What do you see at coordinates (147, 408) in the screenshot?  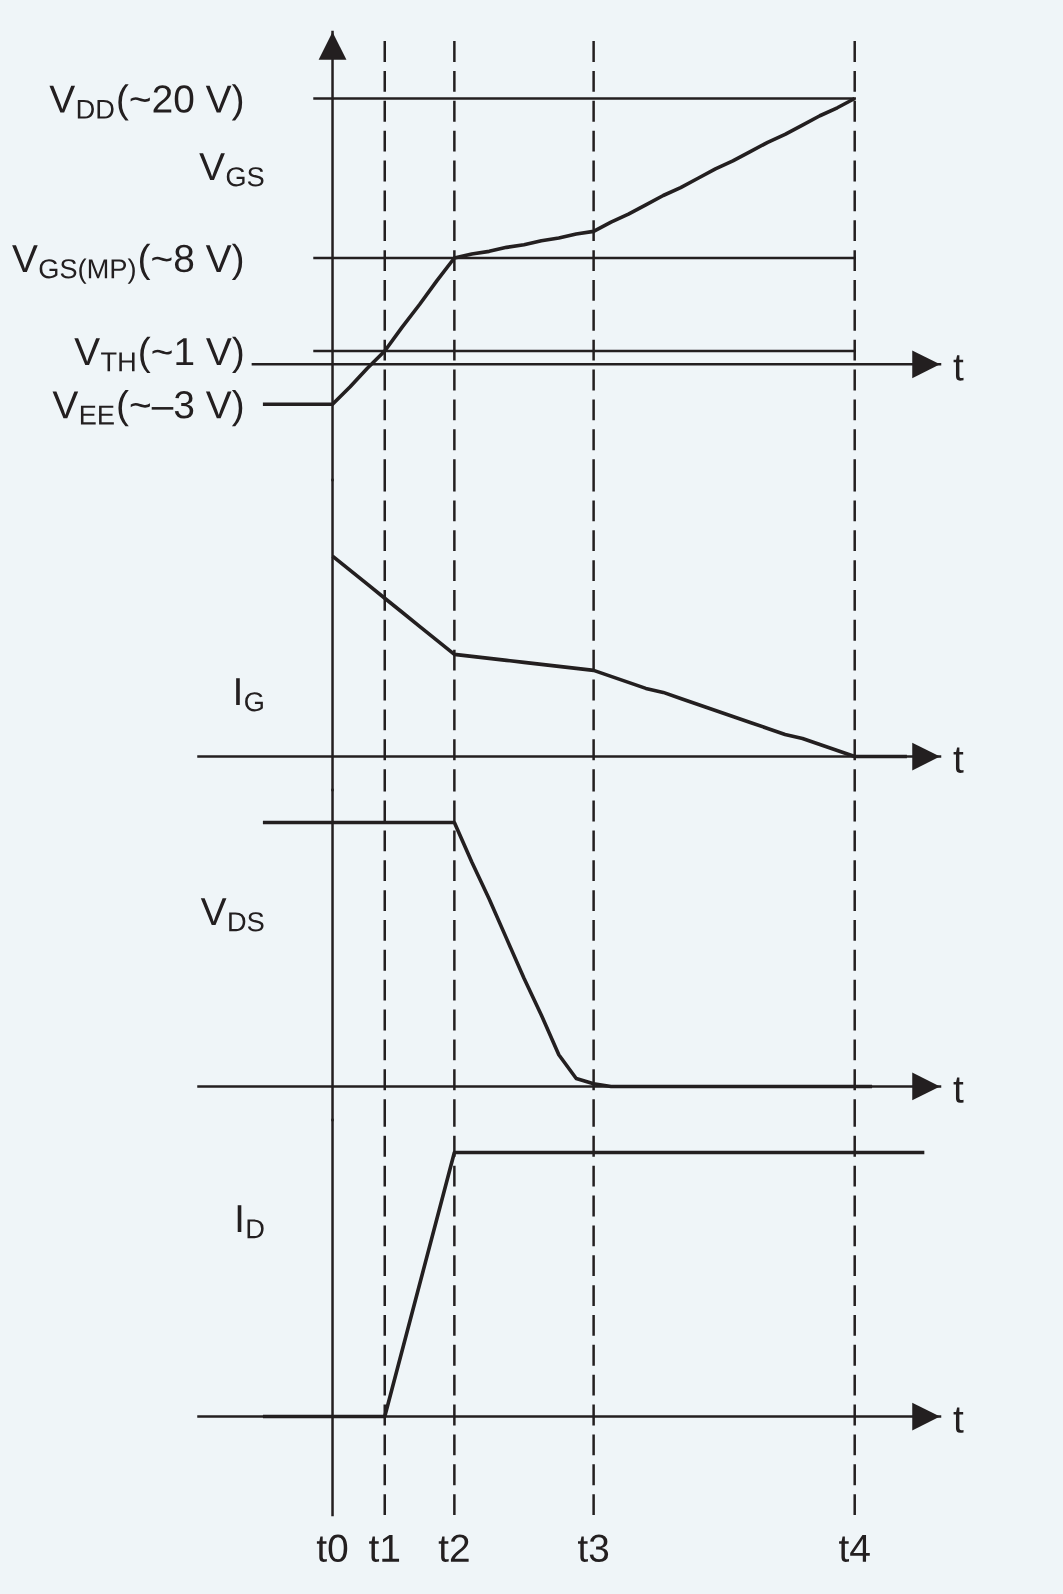 I see `y-tick-label: V$_{EE}$(~–3 V)` at bounding box center [147, 408].